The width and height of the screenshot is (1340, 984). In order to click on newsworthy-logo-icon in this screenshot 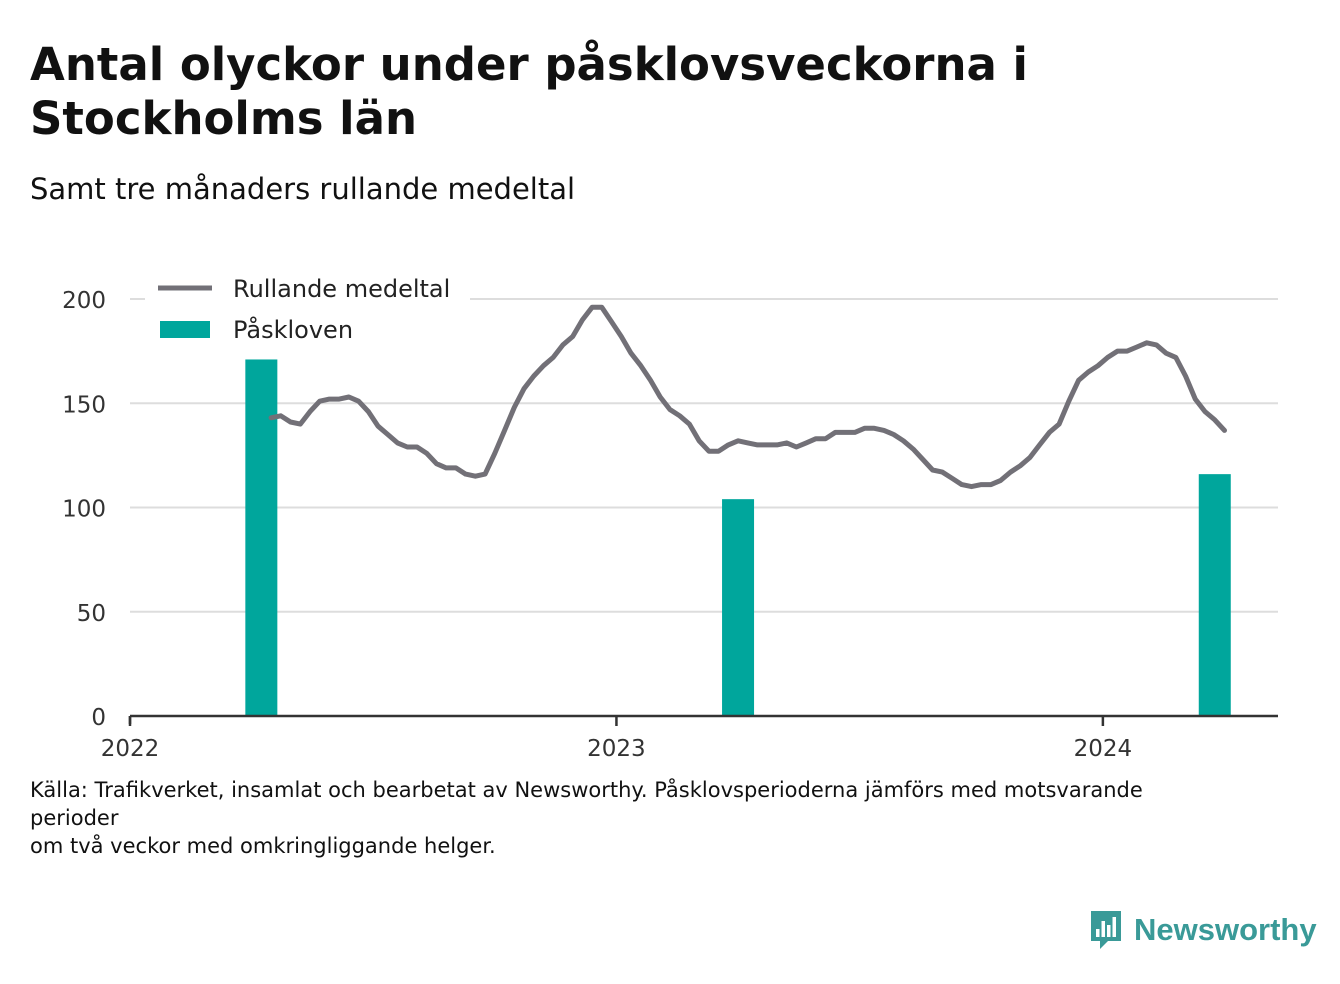, I will do `click(1106, 930)`.